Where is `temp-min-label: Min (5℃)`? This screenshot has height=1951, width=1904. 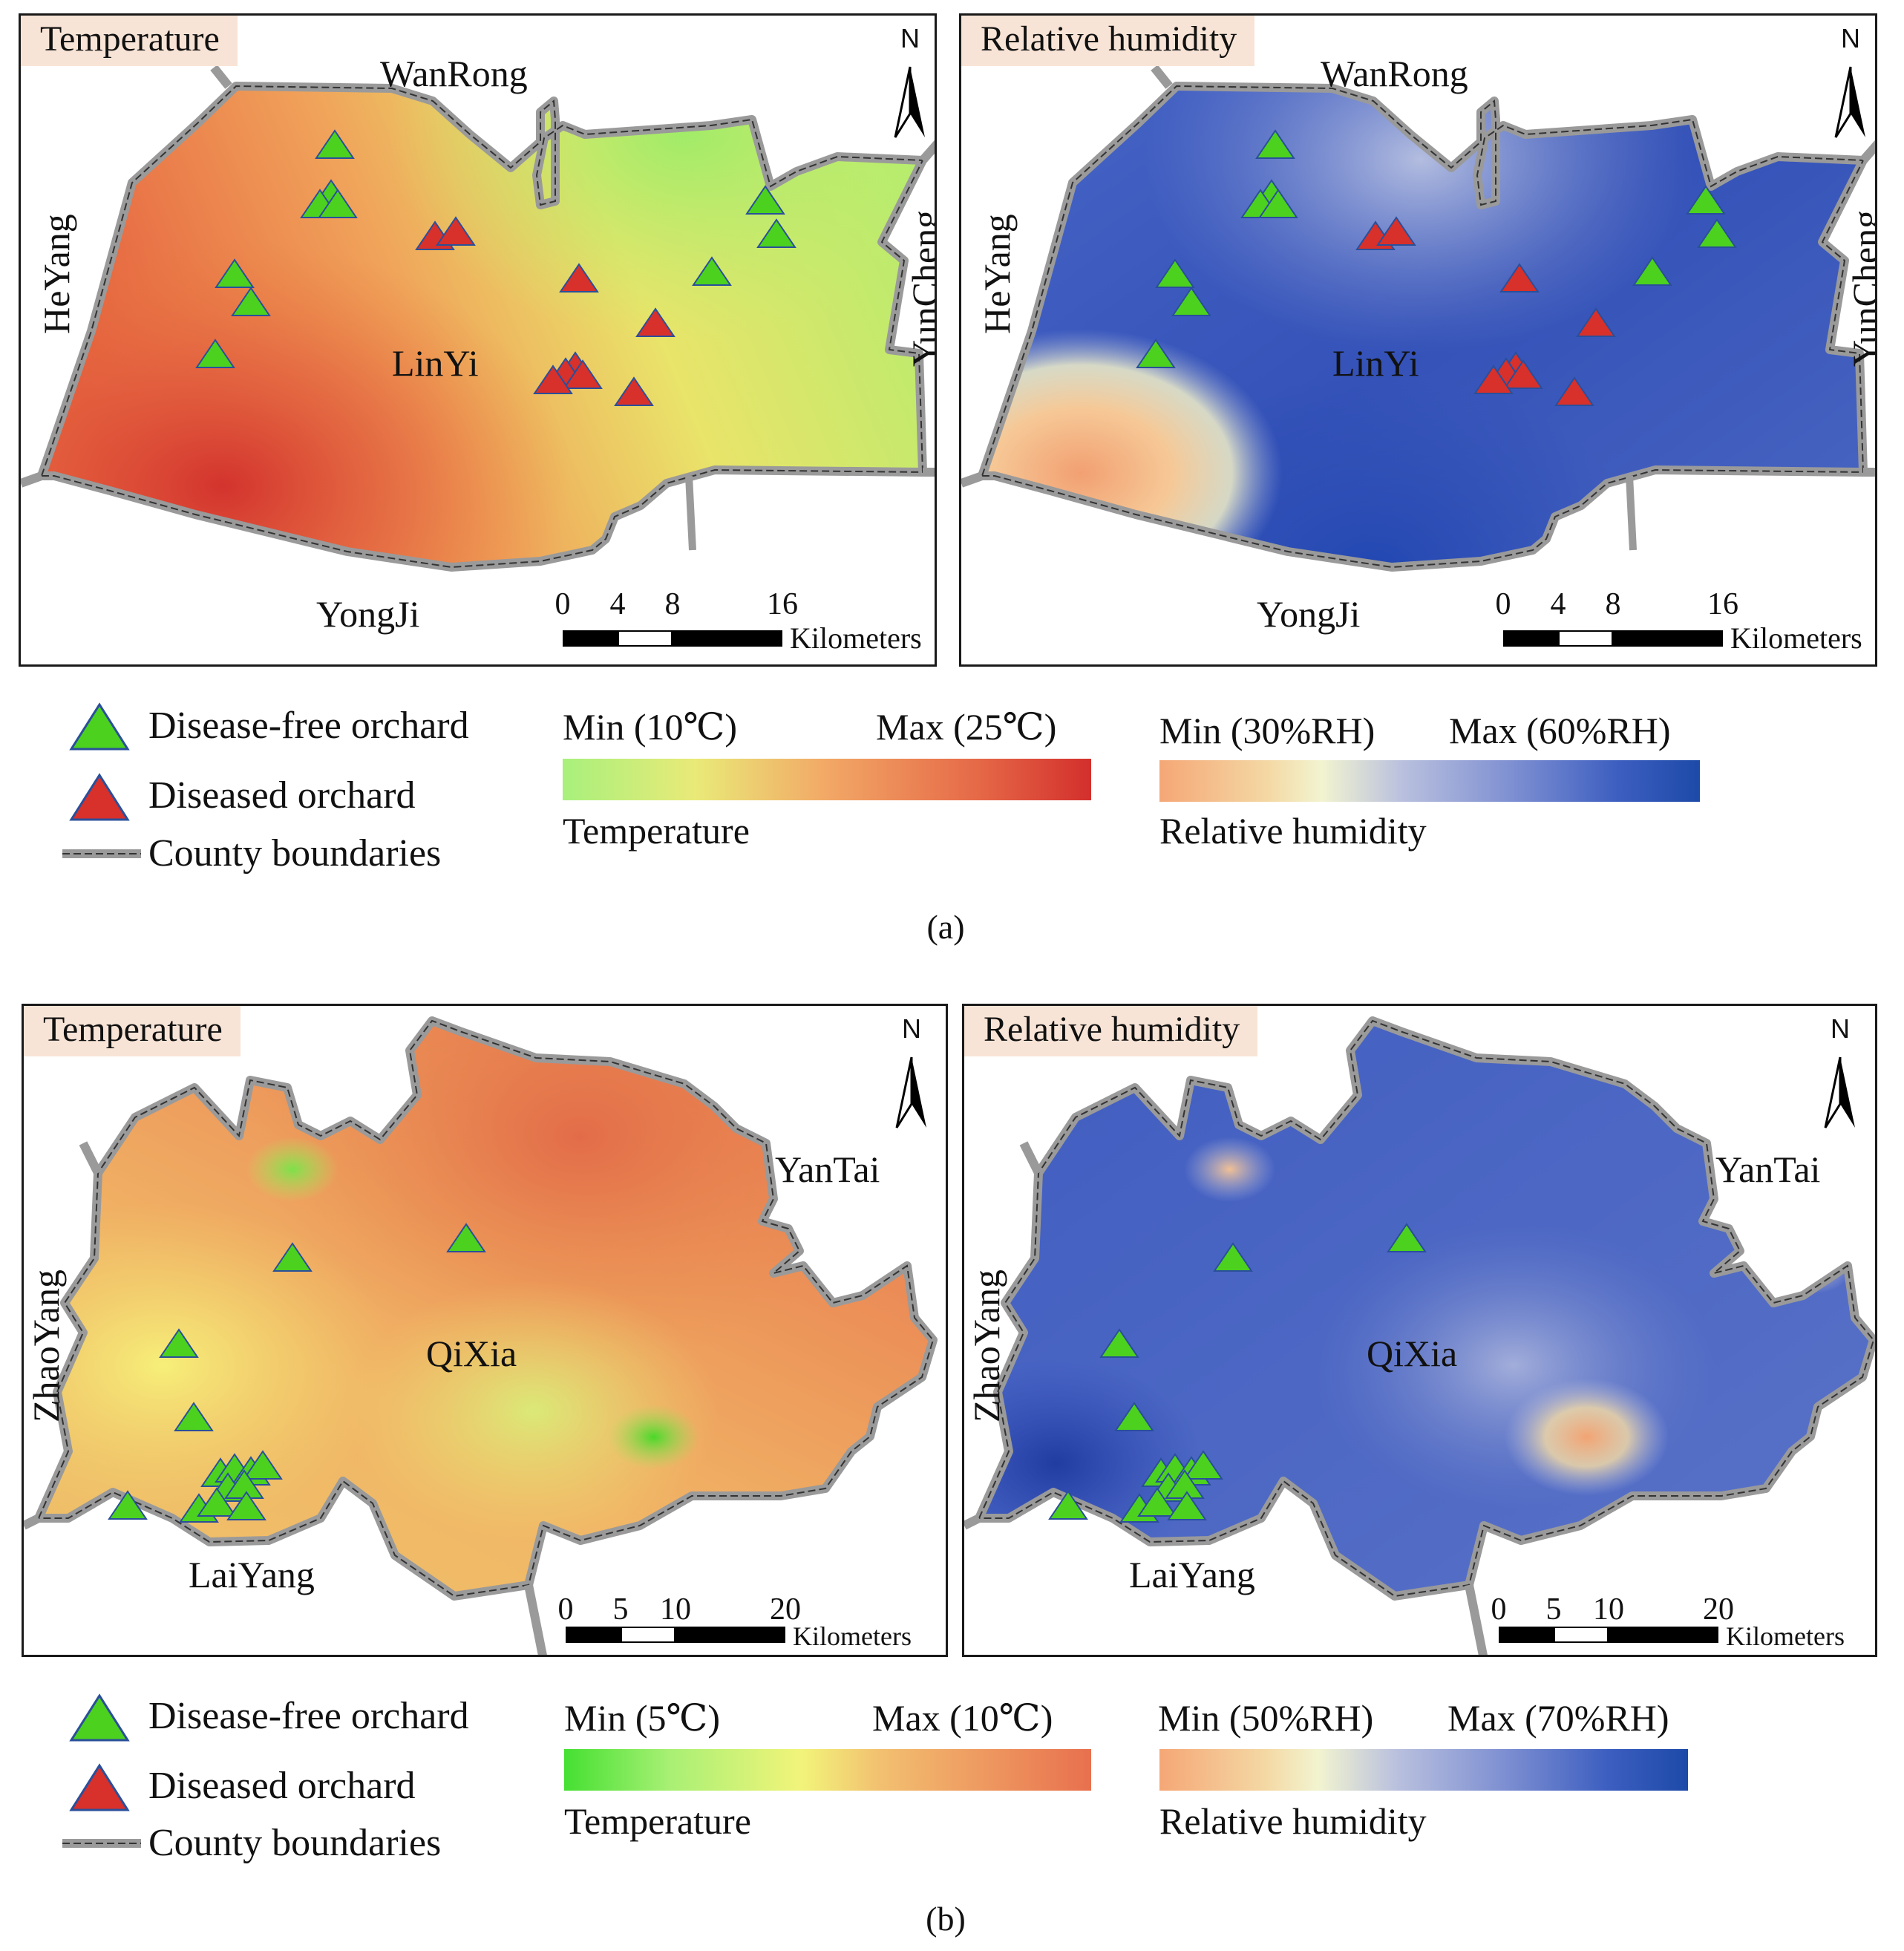
temp-min-label: Min (5℃) is located at coordinates (642, 1718).